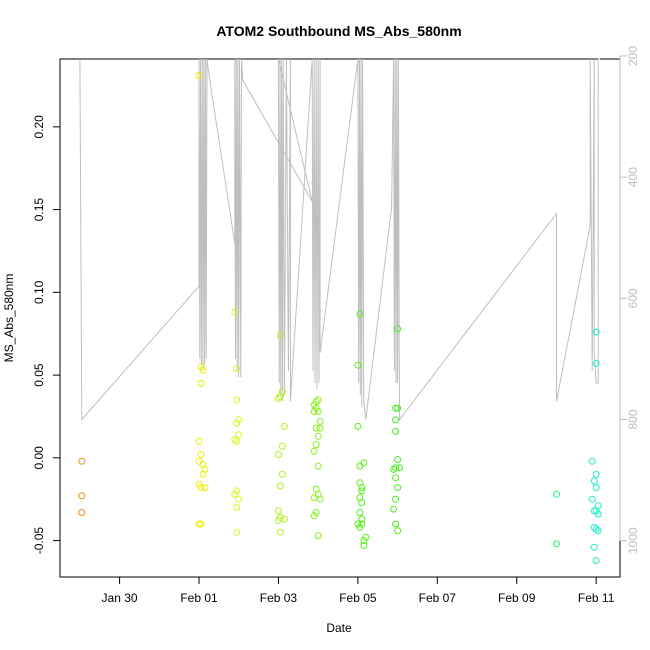 This screenshot has height=650, width=650. Describe the element at coordinates (39, 210) in the screenshot. I see `y-tick-label: 0.15` at that location.